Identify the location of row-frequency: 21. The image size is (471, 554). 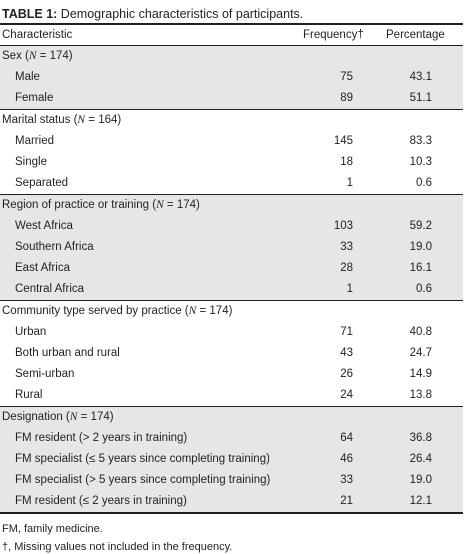
(346, 501).